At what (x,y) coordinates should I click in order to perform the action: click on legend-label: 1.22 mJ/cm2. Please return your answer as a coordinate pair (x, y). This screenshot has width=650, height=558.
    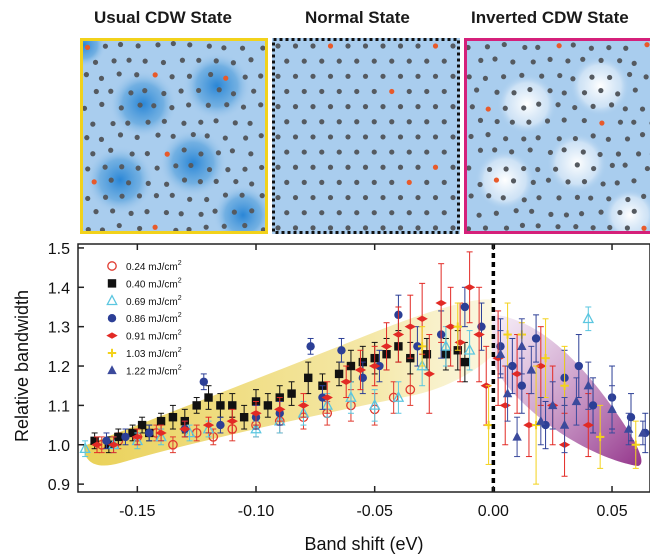
    Looking at the image, I should click on (154, 370).